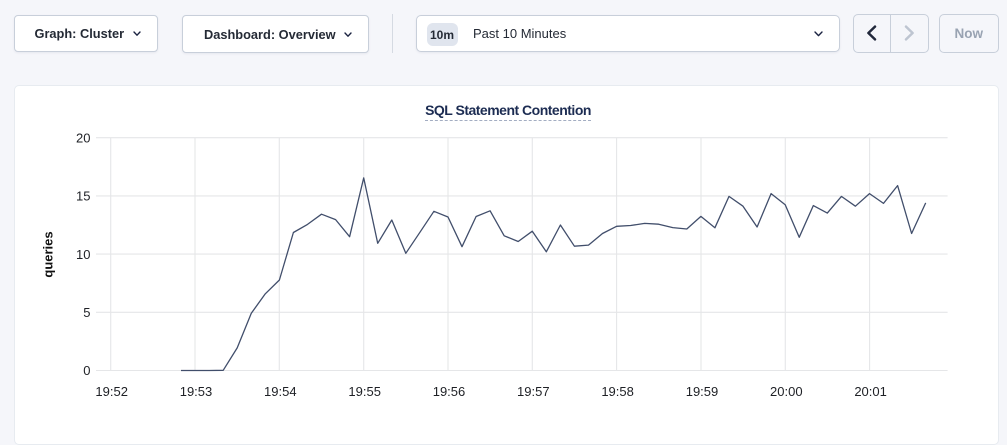 Image resolution: width=1007 pixels, height=445 pixels. What do you see at coordinates (280, 391) in the screenshot?
I see `svg-text: 19:54` at bounding box center [280, 391].